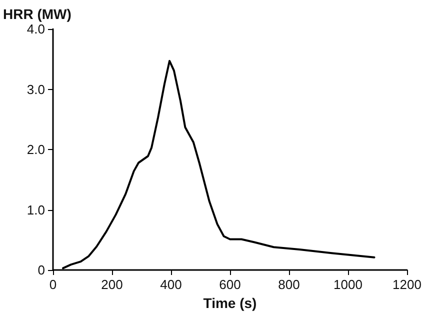  Describe the element at coordinates (171, 284) in the screenshot. I see `x-tick-label: 400` at that location.